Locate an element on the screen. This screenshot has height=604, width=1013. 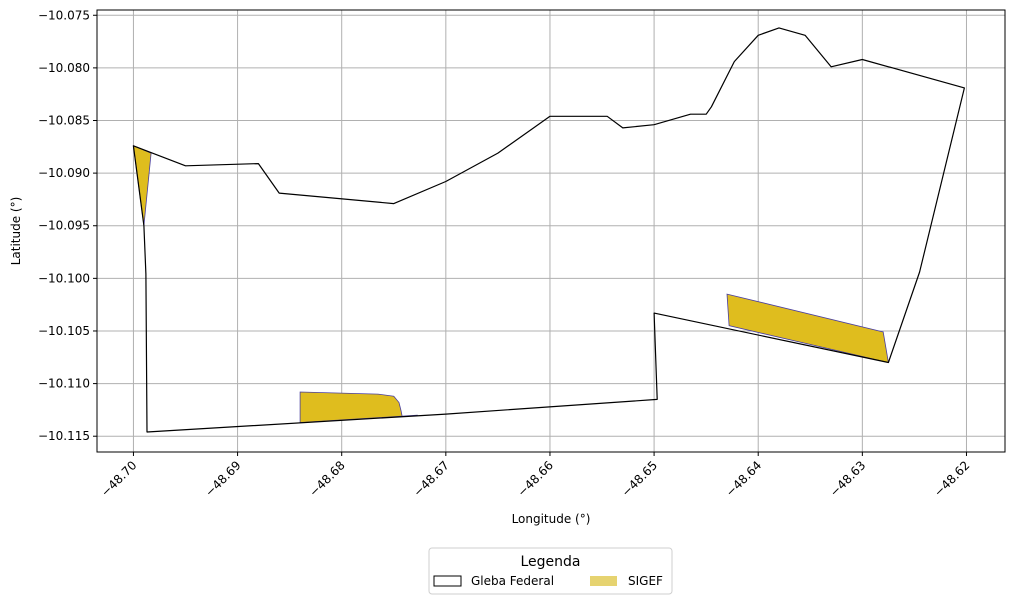
x-tick-label: −48.65 is located at coordinates (639, 478).